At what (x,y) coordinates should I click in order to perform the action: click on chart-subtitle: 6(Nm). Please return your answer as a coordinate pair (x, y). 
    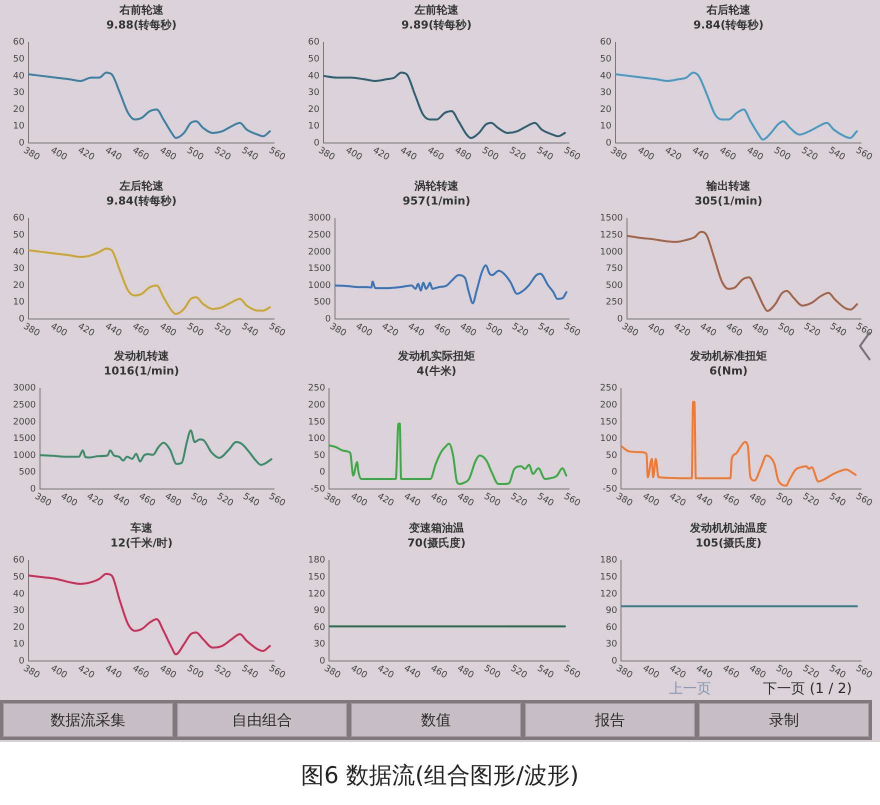
    Looking at the image, I should click on (728, 371).